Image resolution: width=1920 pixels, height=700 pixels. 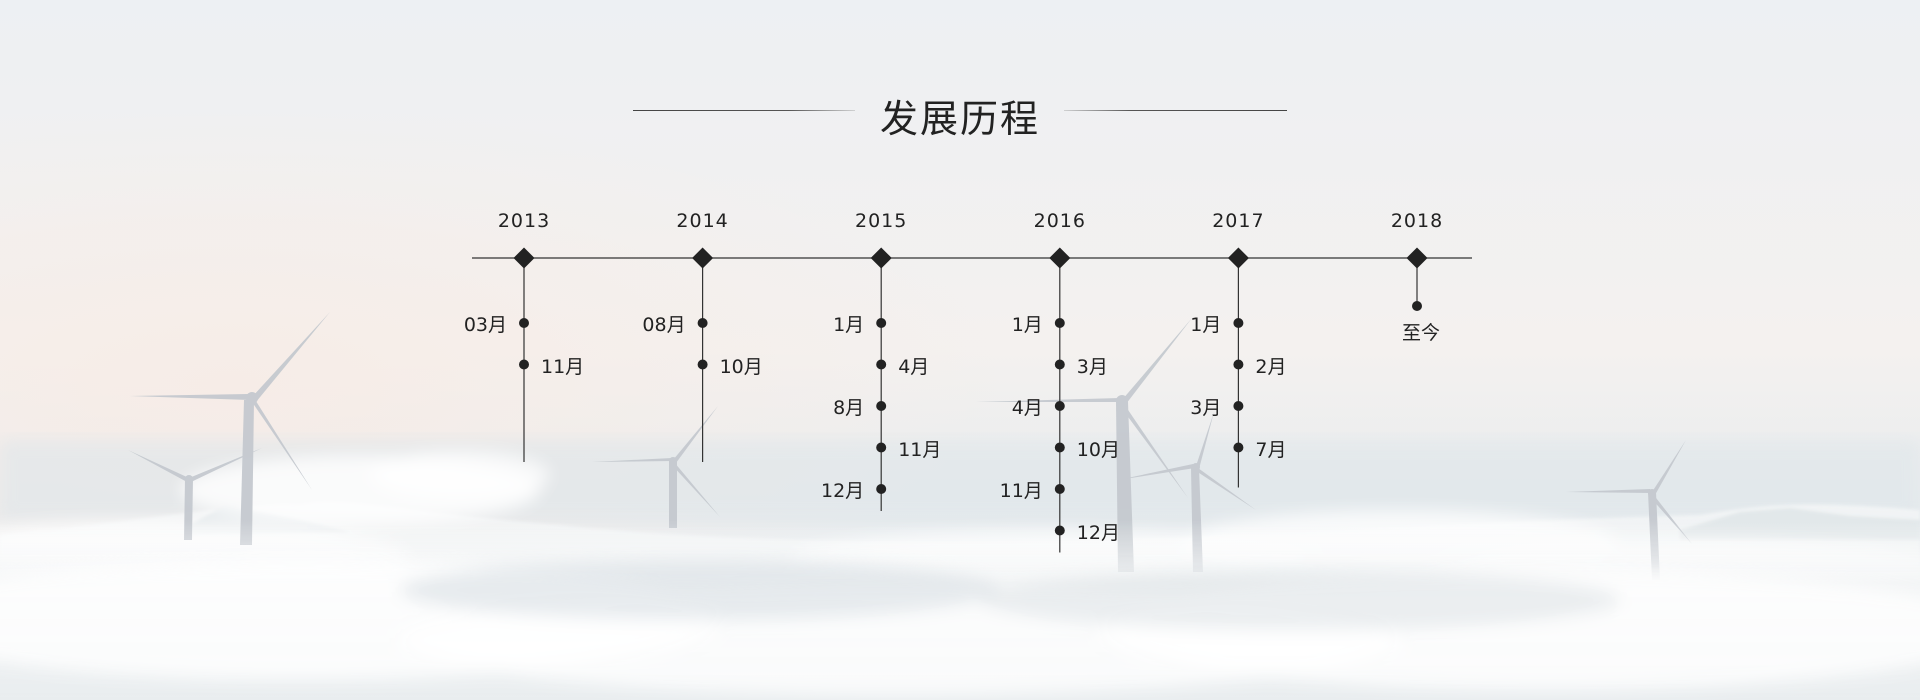 I want to click on title-section: 发展历程, so click(x=960, y=114).